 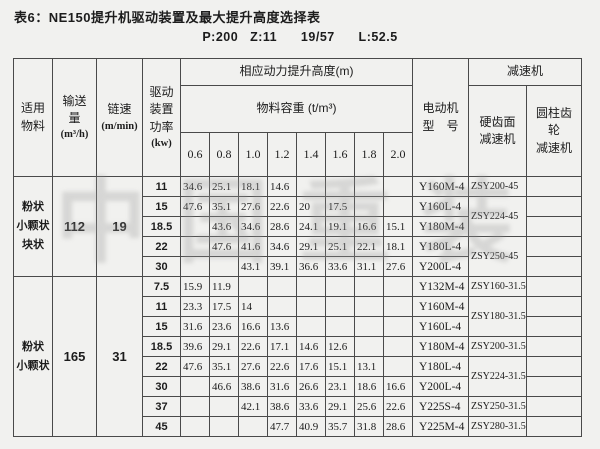 What do you see at coordinates (340, 346) in the screenshot?
I see `height-cell: 12.6` at bounding box center [340, 346].